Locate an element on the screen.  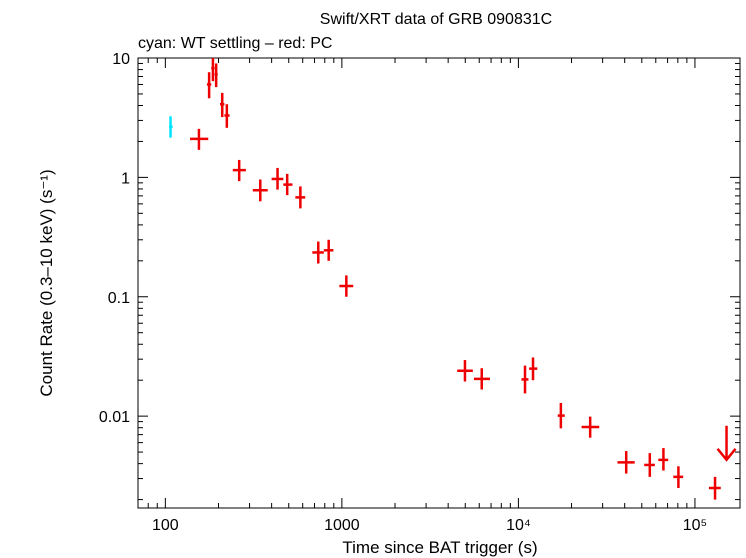
chart-title: Swift/XRT data of GRB 090831C is located at coordinates (436, 19).